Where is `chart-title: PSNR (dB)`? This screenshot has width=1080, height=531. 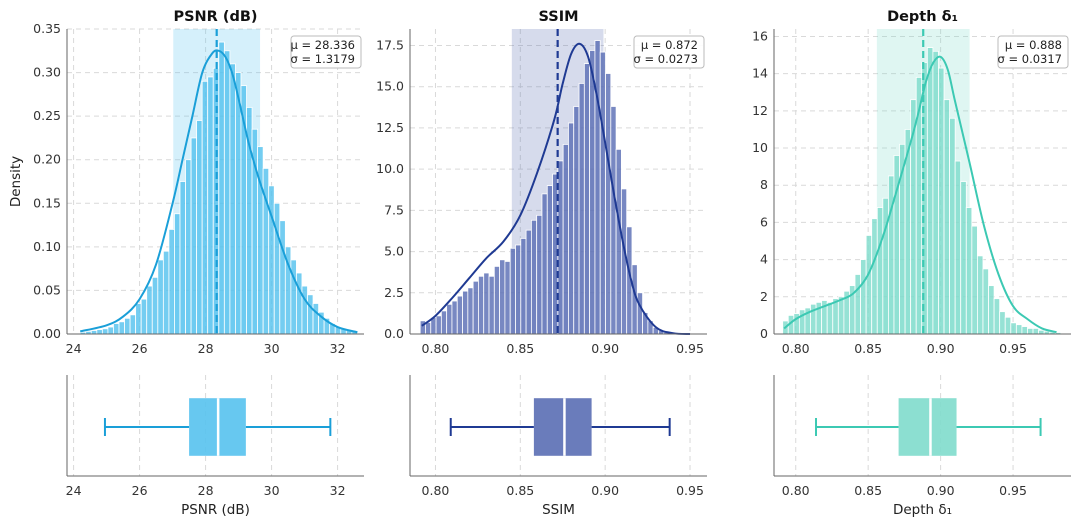 chart-title: PSNR (dB) is located at coordinates (215, 17).